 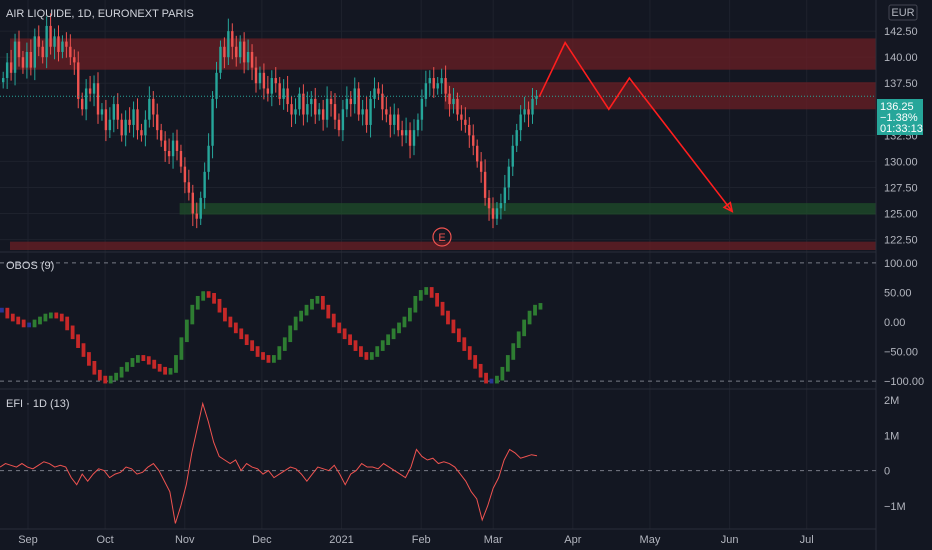 I want to click on currency-button: EUR, so click(x=903, y=12).